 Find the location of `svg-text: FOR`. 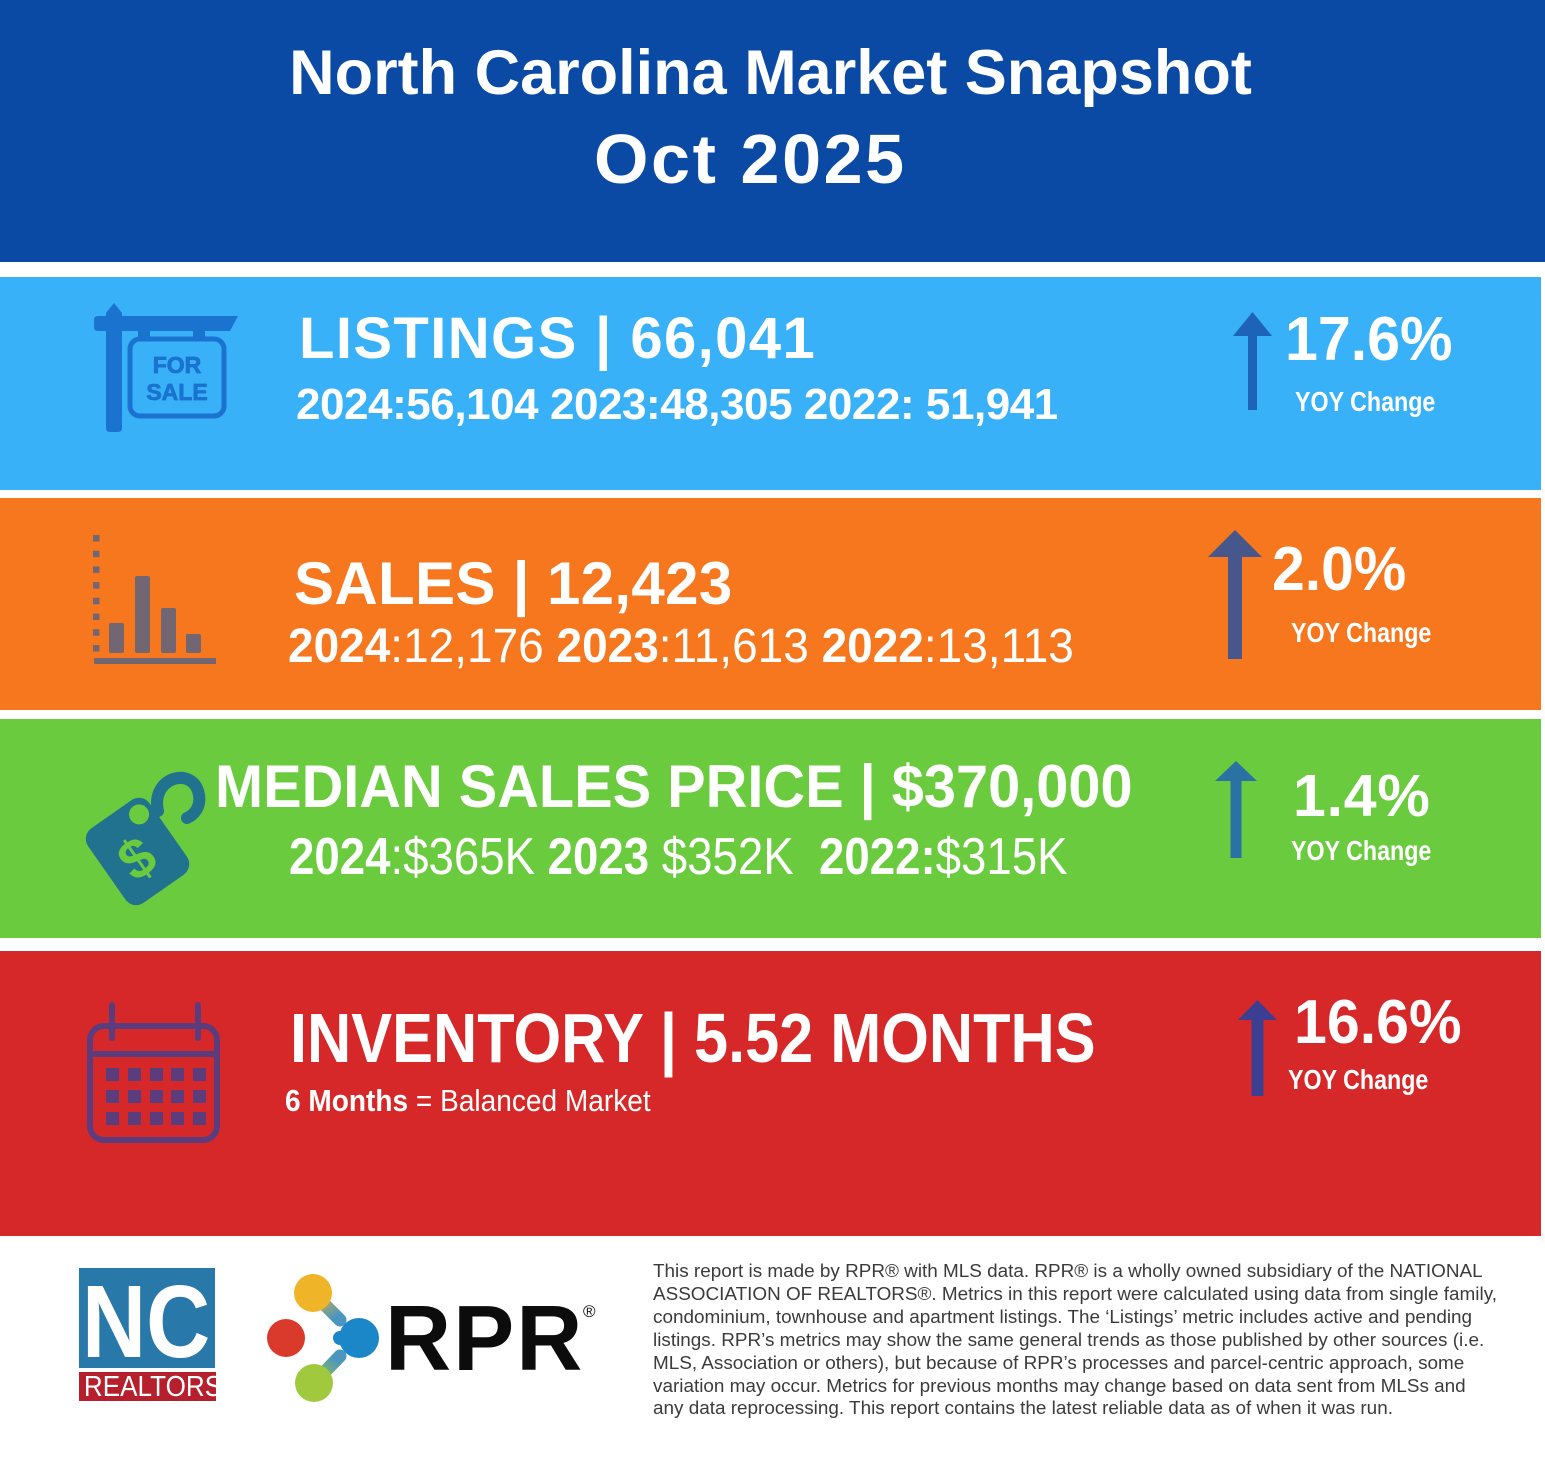

svg-text: FOR is located at coordinates (177, 365).